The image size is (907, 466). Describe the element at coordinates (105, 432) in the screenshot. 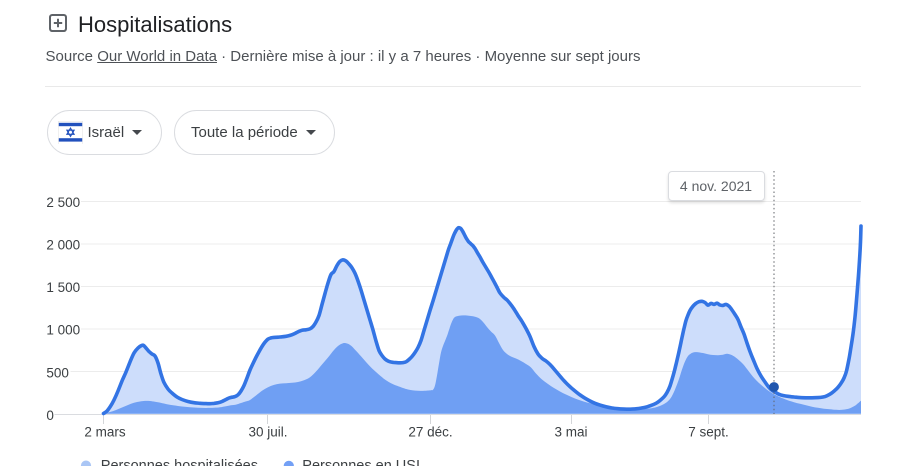

I see `svg-text: 2 mars` at that location.